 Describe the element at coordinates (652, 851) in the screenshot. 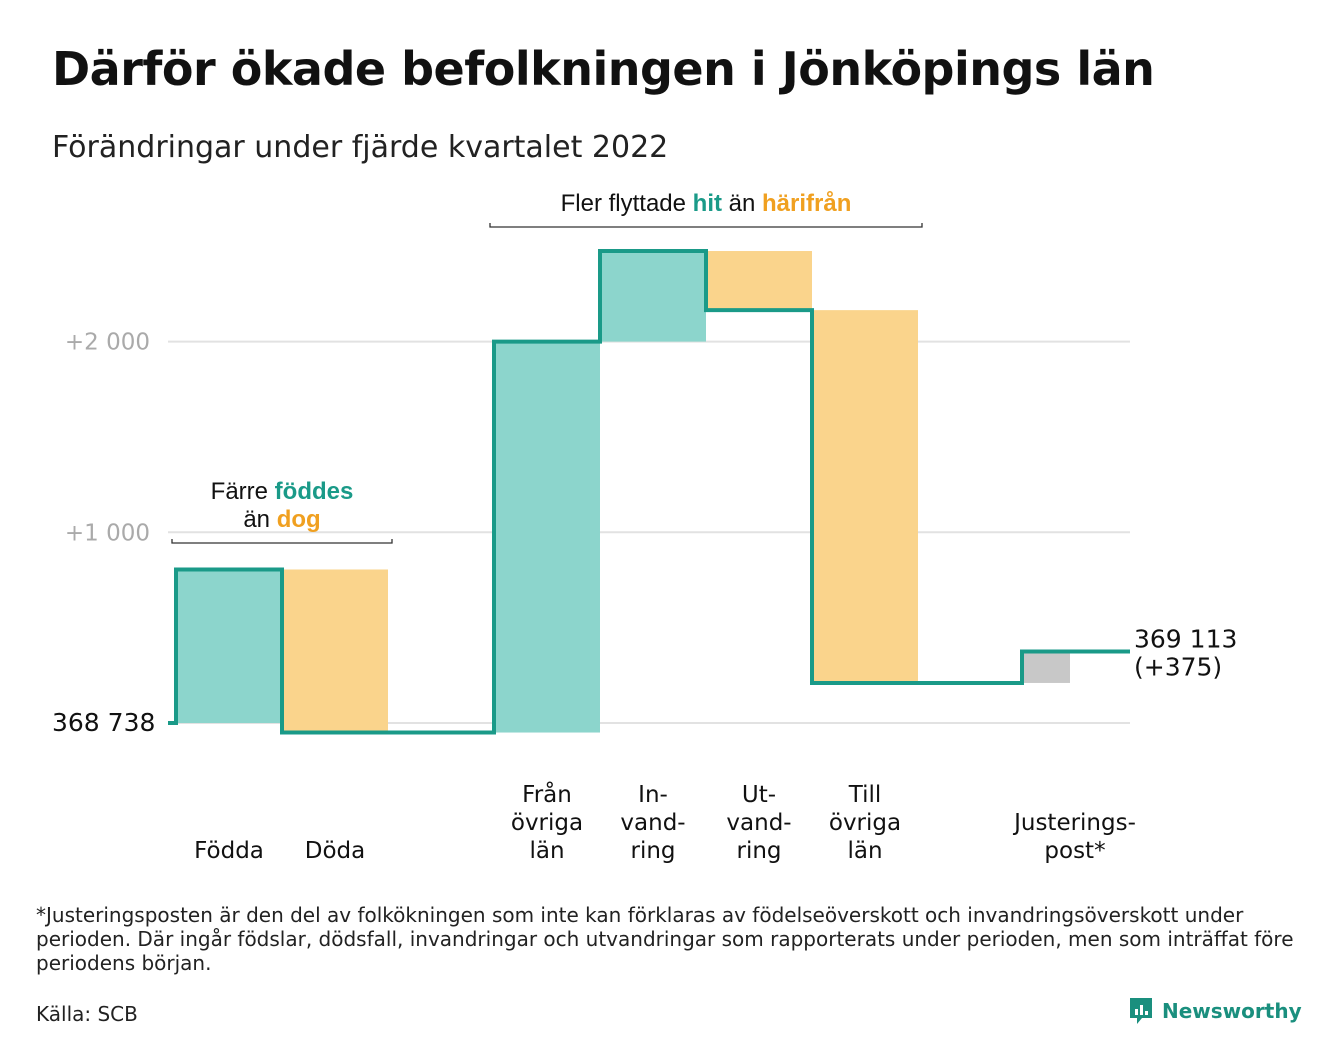

I see `category-label-invandring: ring` at that location.